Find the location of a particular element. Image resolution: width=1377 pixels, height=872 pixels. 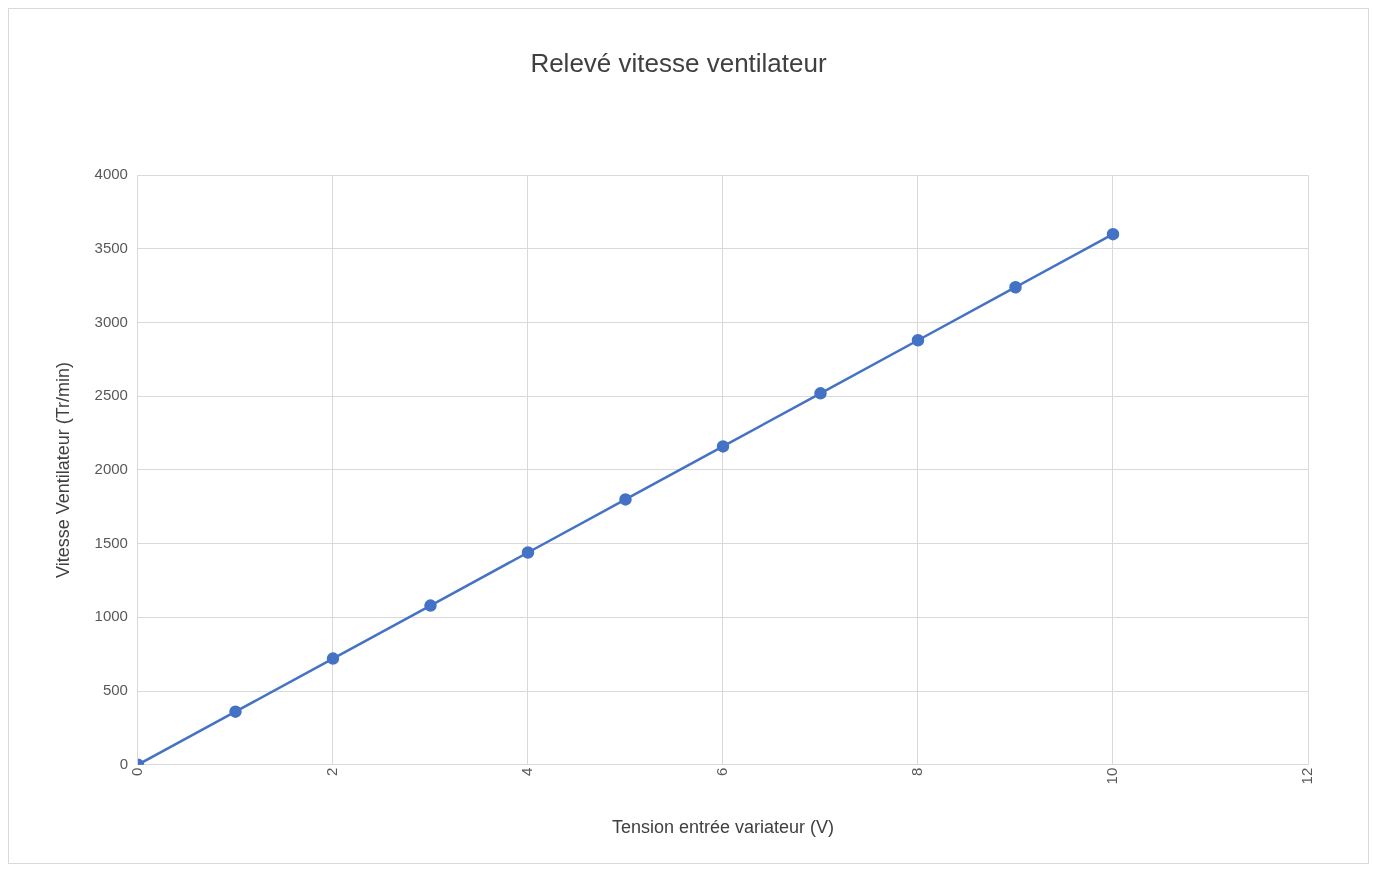

x-tick-label: 12 is located at coordinates (1307, 776).